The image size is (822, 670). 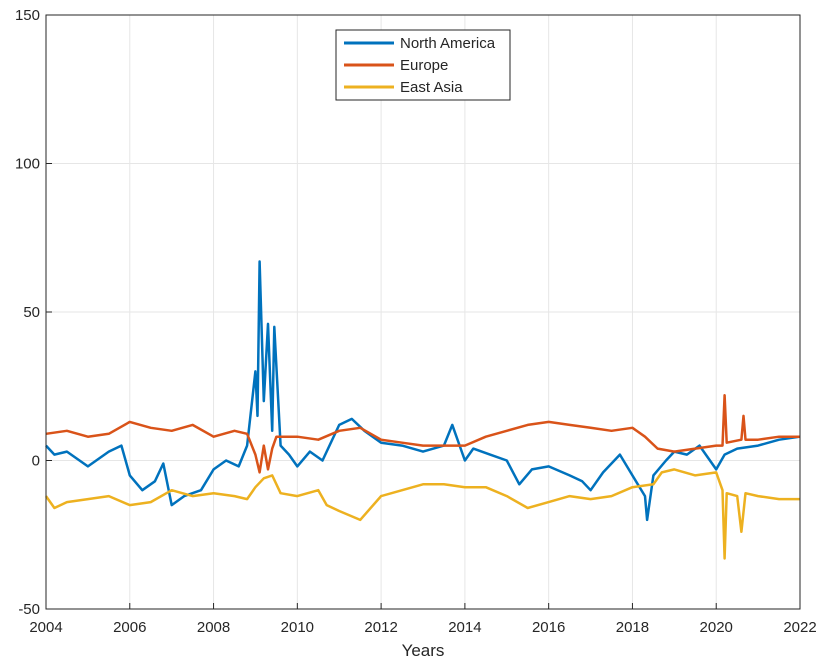 What do you see at coordinates (448, 43) in the screenshot?
I see `legend-label: North America` at bounding box center [448, 43].